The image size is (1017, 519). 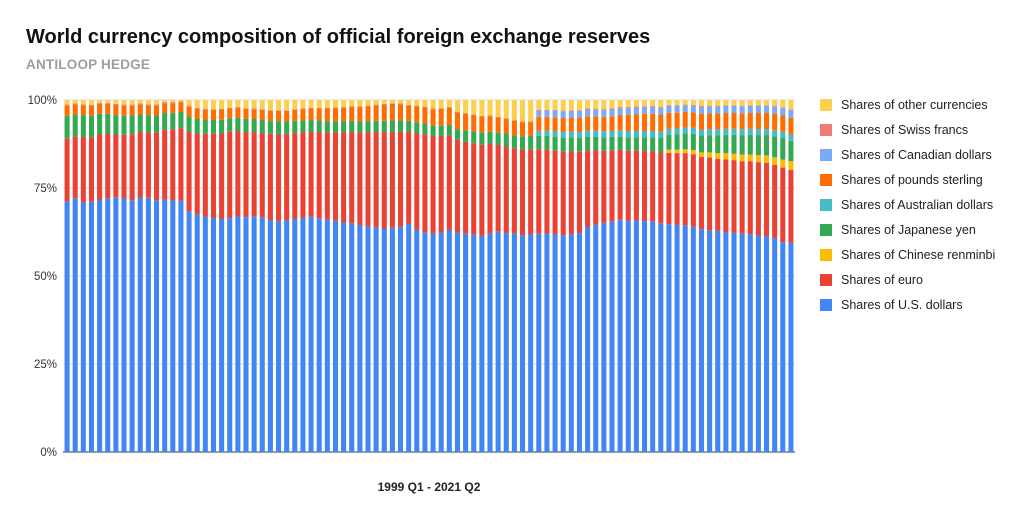 I want to click on y-tick-label: 100%, so click(x=42, y=101).